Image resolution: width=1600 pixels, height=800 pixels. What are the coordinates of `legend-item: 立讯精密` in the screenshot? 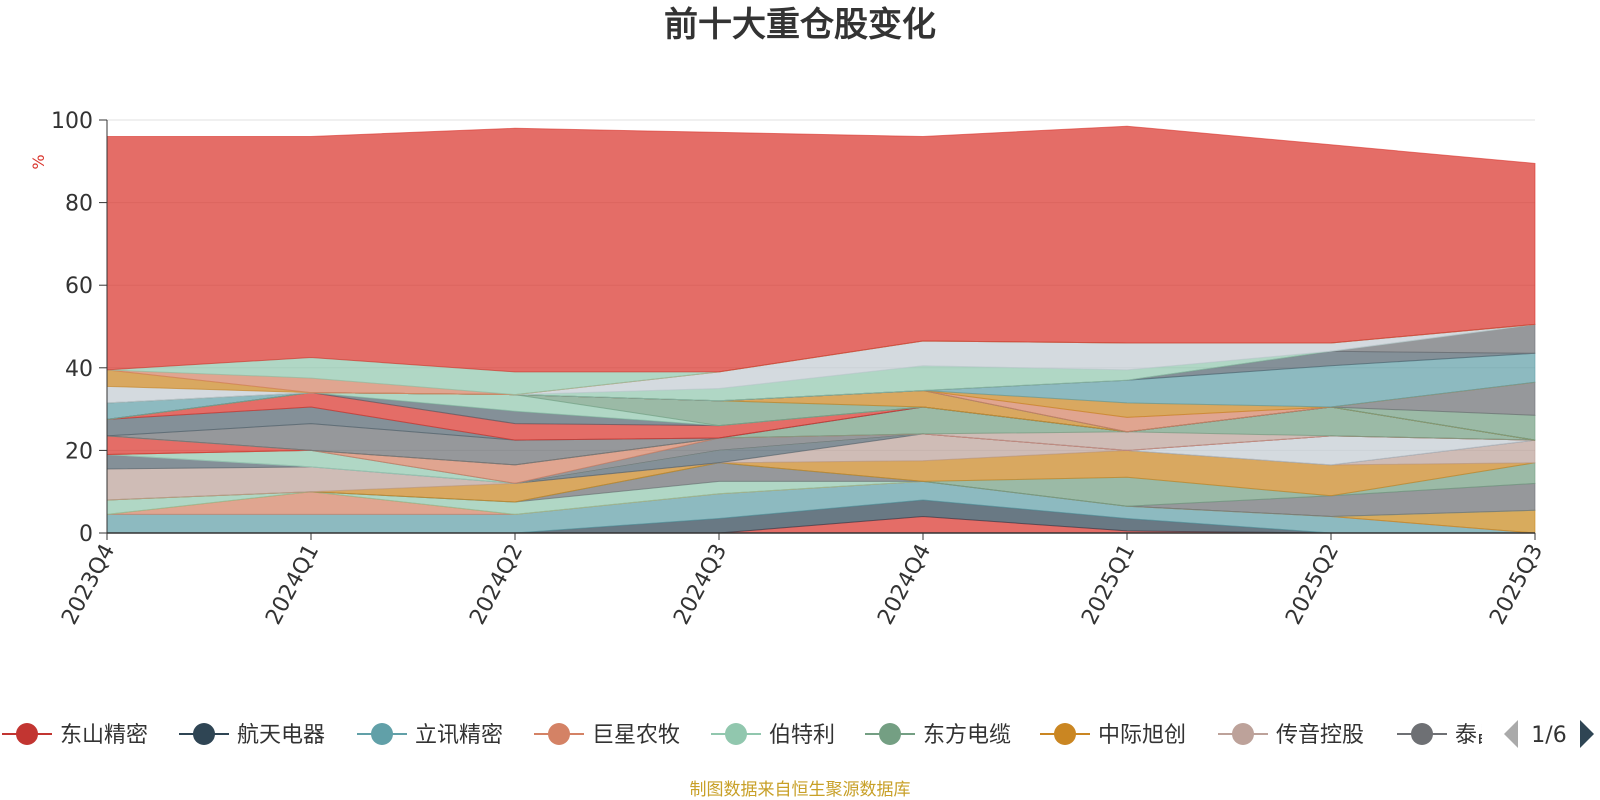 It's located at (430, 735).